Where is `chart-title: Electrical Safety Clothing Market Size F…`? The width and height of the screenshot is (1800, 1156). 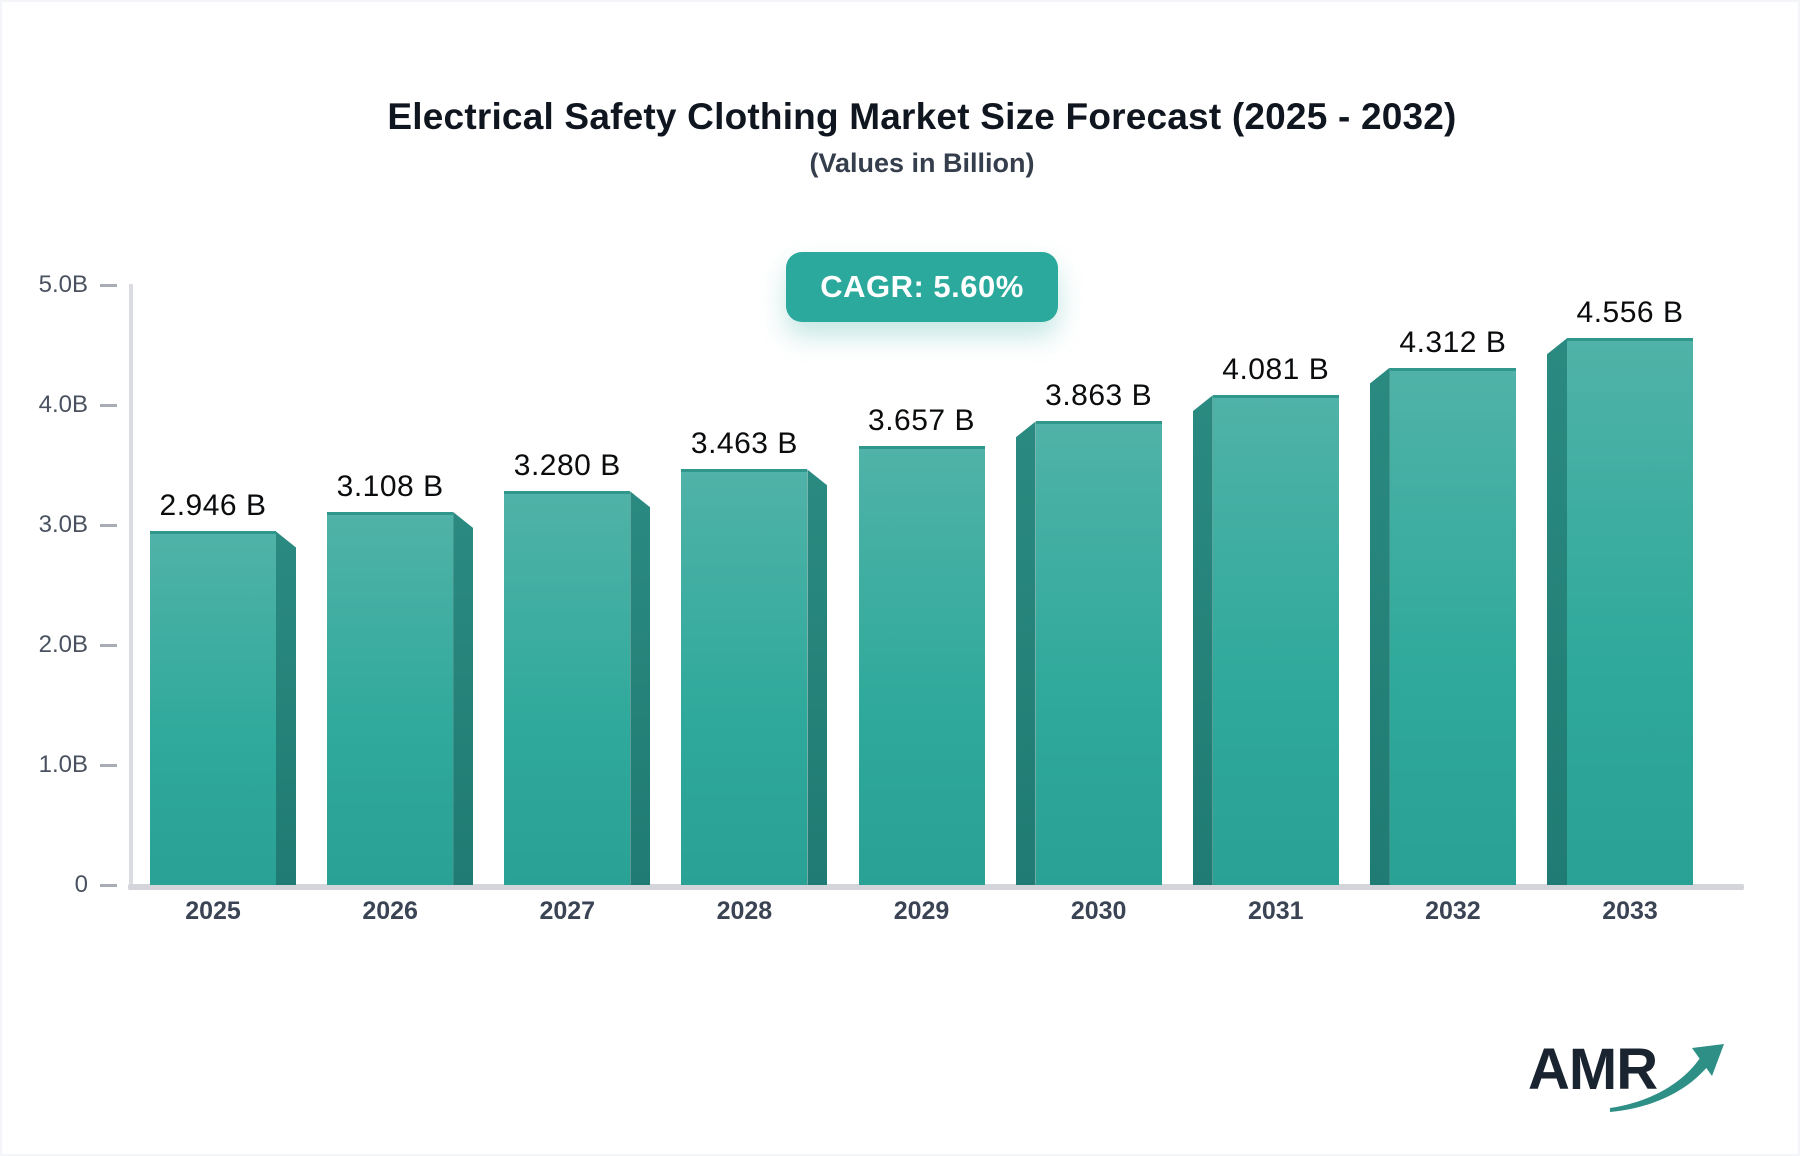
chart-title: Electrical Safety Clothing Market Size F… is located at coordinates (922, 116).